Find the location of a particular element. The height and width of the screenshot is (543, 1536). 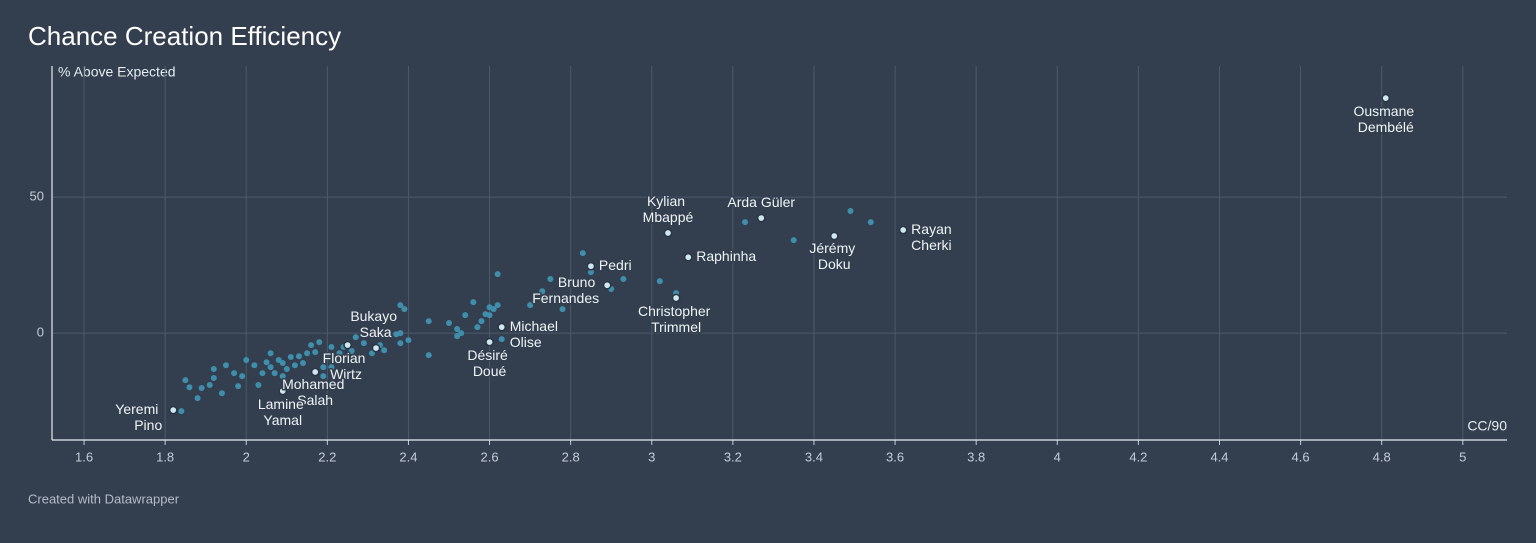

y-tick-label: 0 is located at coordinates (40, 332).